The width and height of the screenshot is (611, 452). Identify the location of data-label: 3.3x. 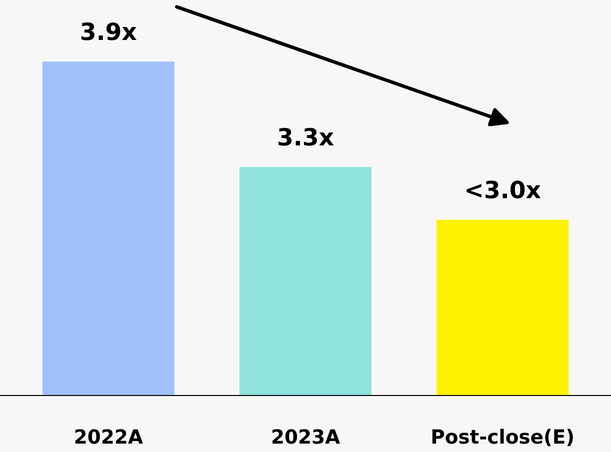
(306, 137).